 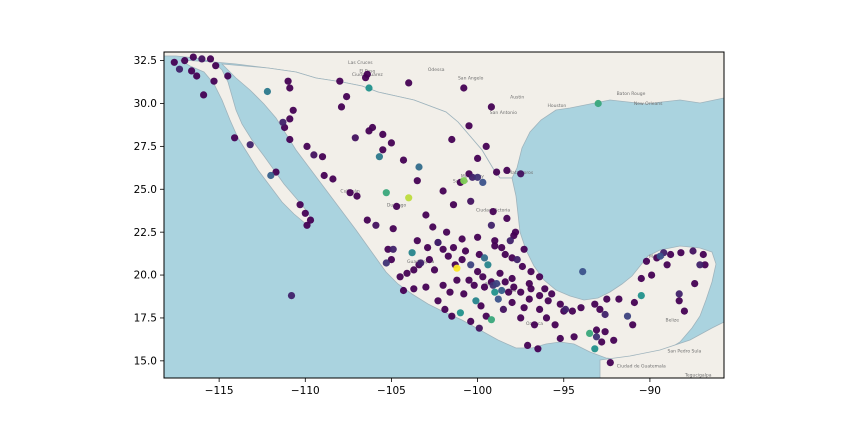 I want to click on map-label: Belize, so click(x=673, y=320).